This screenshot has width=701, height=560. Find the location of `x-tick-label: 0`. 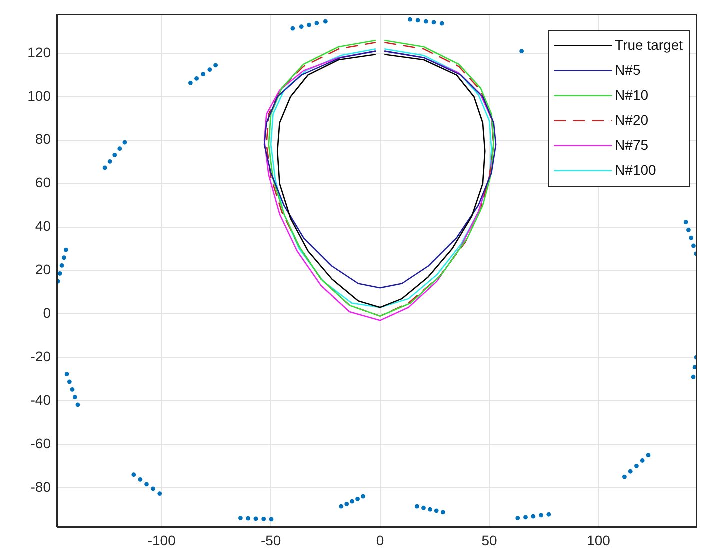

x-tick-label: 0 is located at coordinates (380, 540).